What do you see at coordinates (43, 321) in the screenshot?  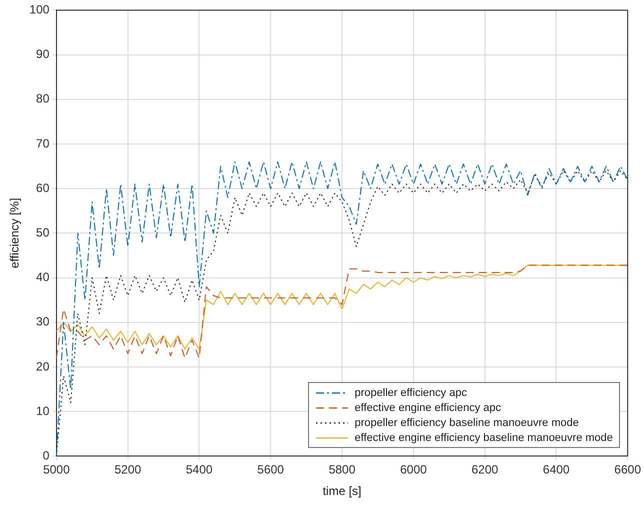 I see `y-tick-label: 30` at bounding box center [43, 321].